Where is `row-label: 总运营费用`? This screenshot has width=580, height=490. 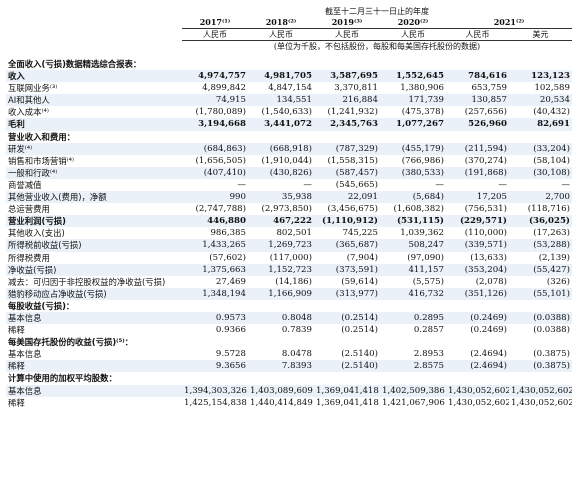
row-label: 总运营费用 is located at coordinates (29, 209).